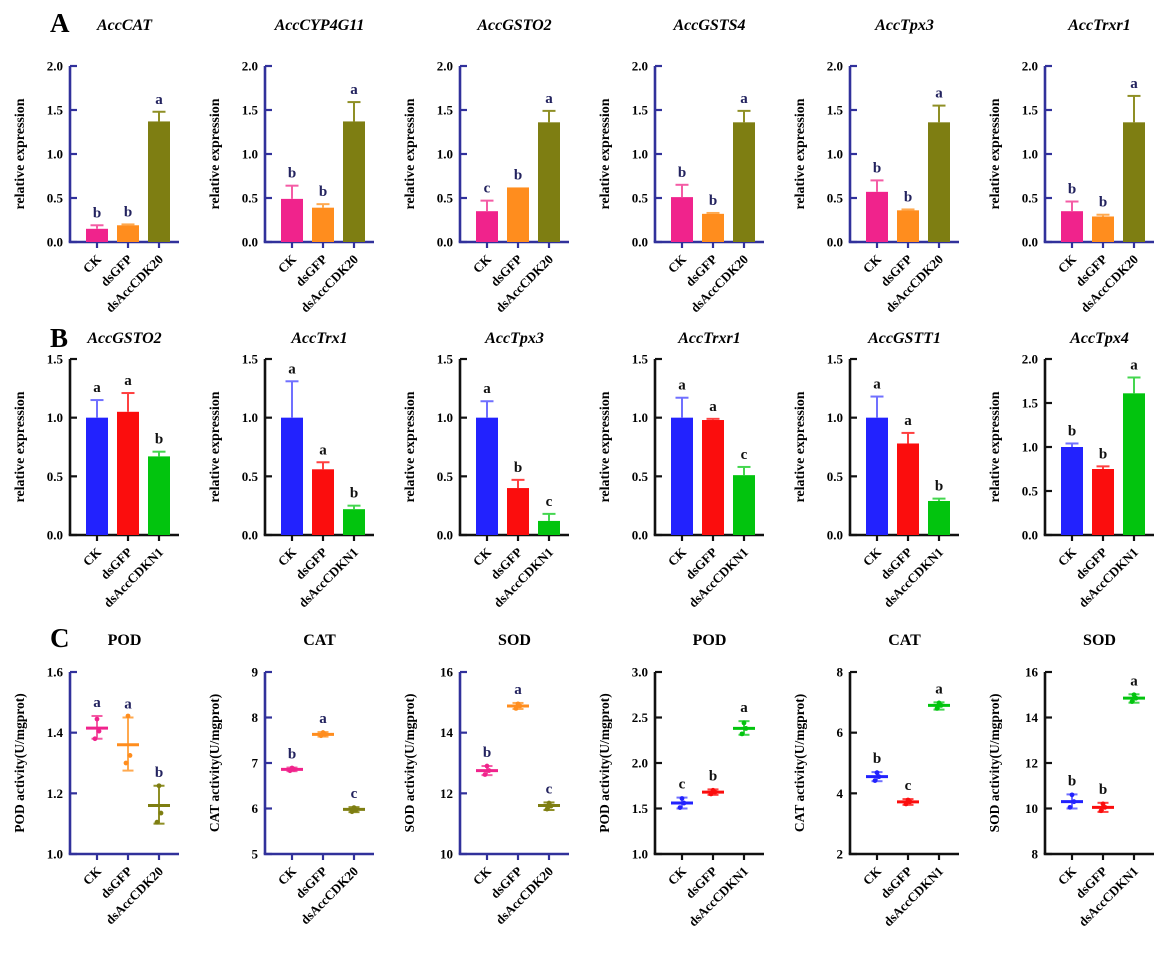 The width and height of the screenshot is (1169, 959). I want to click on y-tick-label: 5, so click(255, 854).